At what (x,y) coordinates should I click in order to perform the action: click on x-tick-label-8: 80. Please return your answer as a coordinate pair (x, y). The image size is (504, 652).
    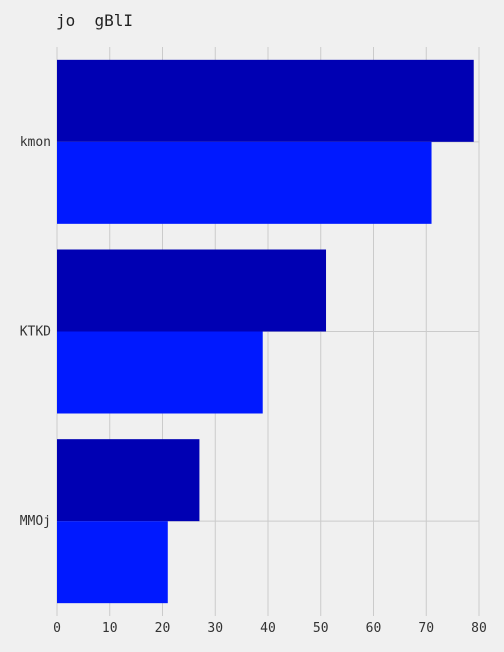
    Looking at the image, I should click on (479, 628).